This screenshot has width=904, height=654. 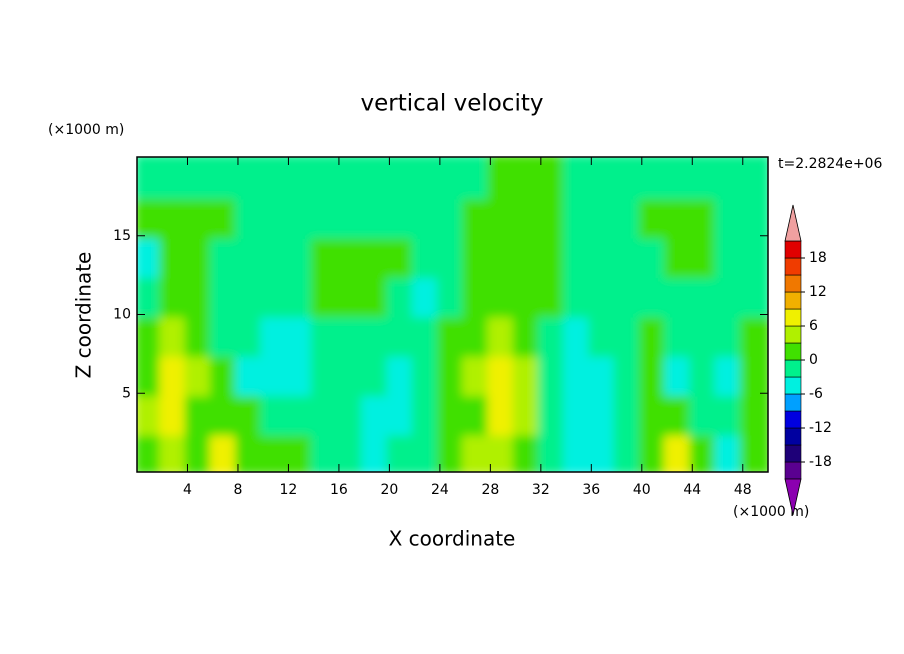 What do you see at coordinates (237, 490) in the screenshot?
I see `x-tick-label: 8` at bounding box center [237, 490].